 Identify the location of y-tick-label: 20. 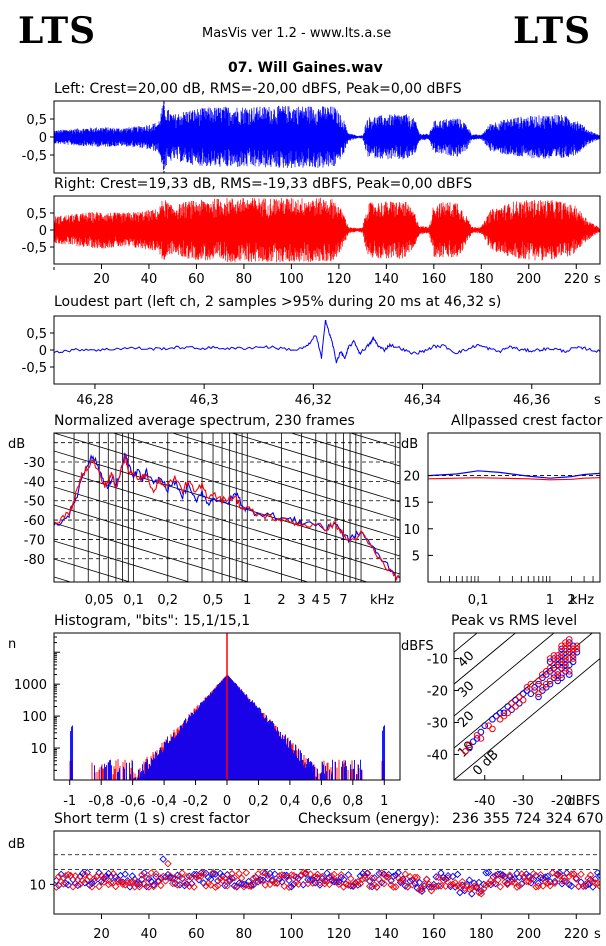
(411, 477).